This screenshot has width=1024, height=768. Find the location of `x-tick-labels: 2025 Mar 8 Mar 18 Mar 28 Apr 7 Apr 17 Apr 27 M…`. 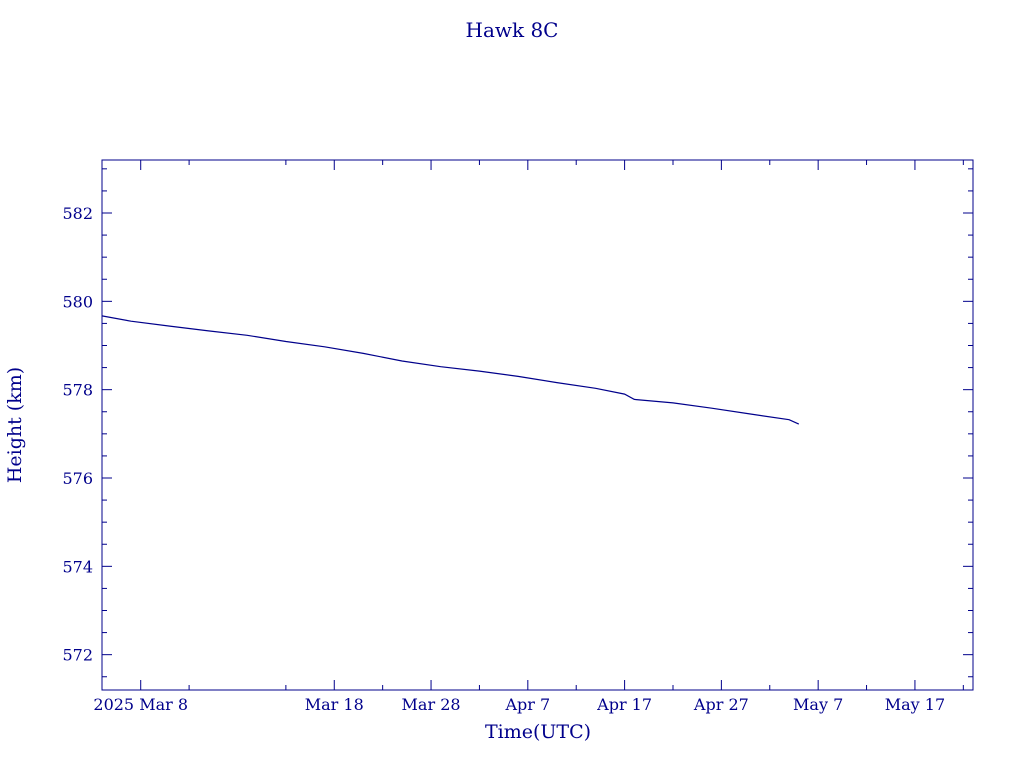

x-tick-labels: 2025 Mar 8 Mar 18 Mar 28 Apr 7 Apr 17 Apr 27 M… is located at coordinates (519, 704).